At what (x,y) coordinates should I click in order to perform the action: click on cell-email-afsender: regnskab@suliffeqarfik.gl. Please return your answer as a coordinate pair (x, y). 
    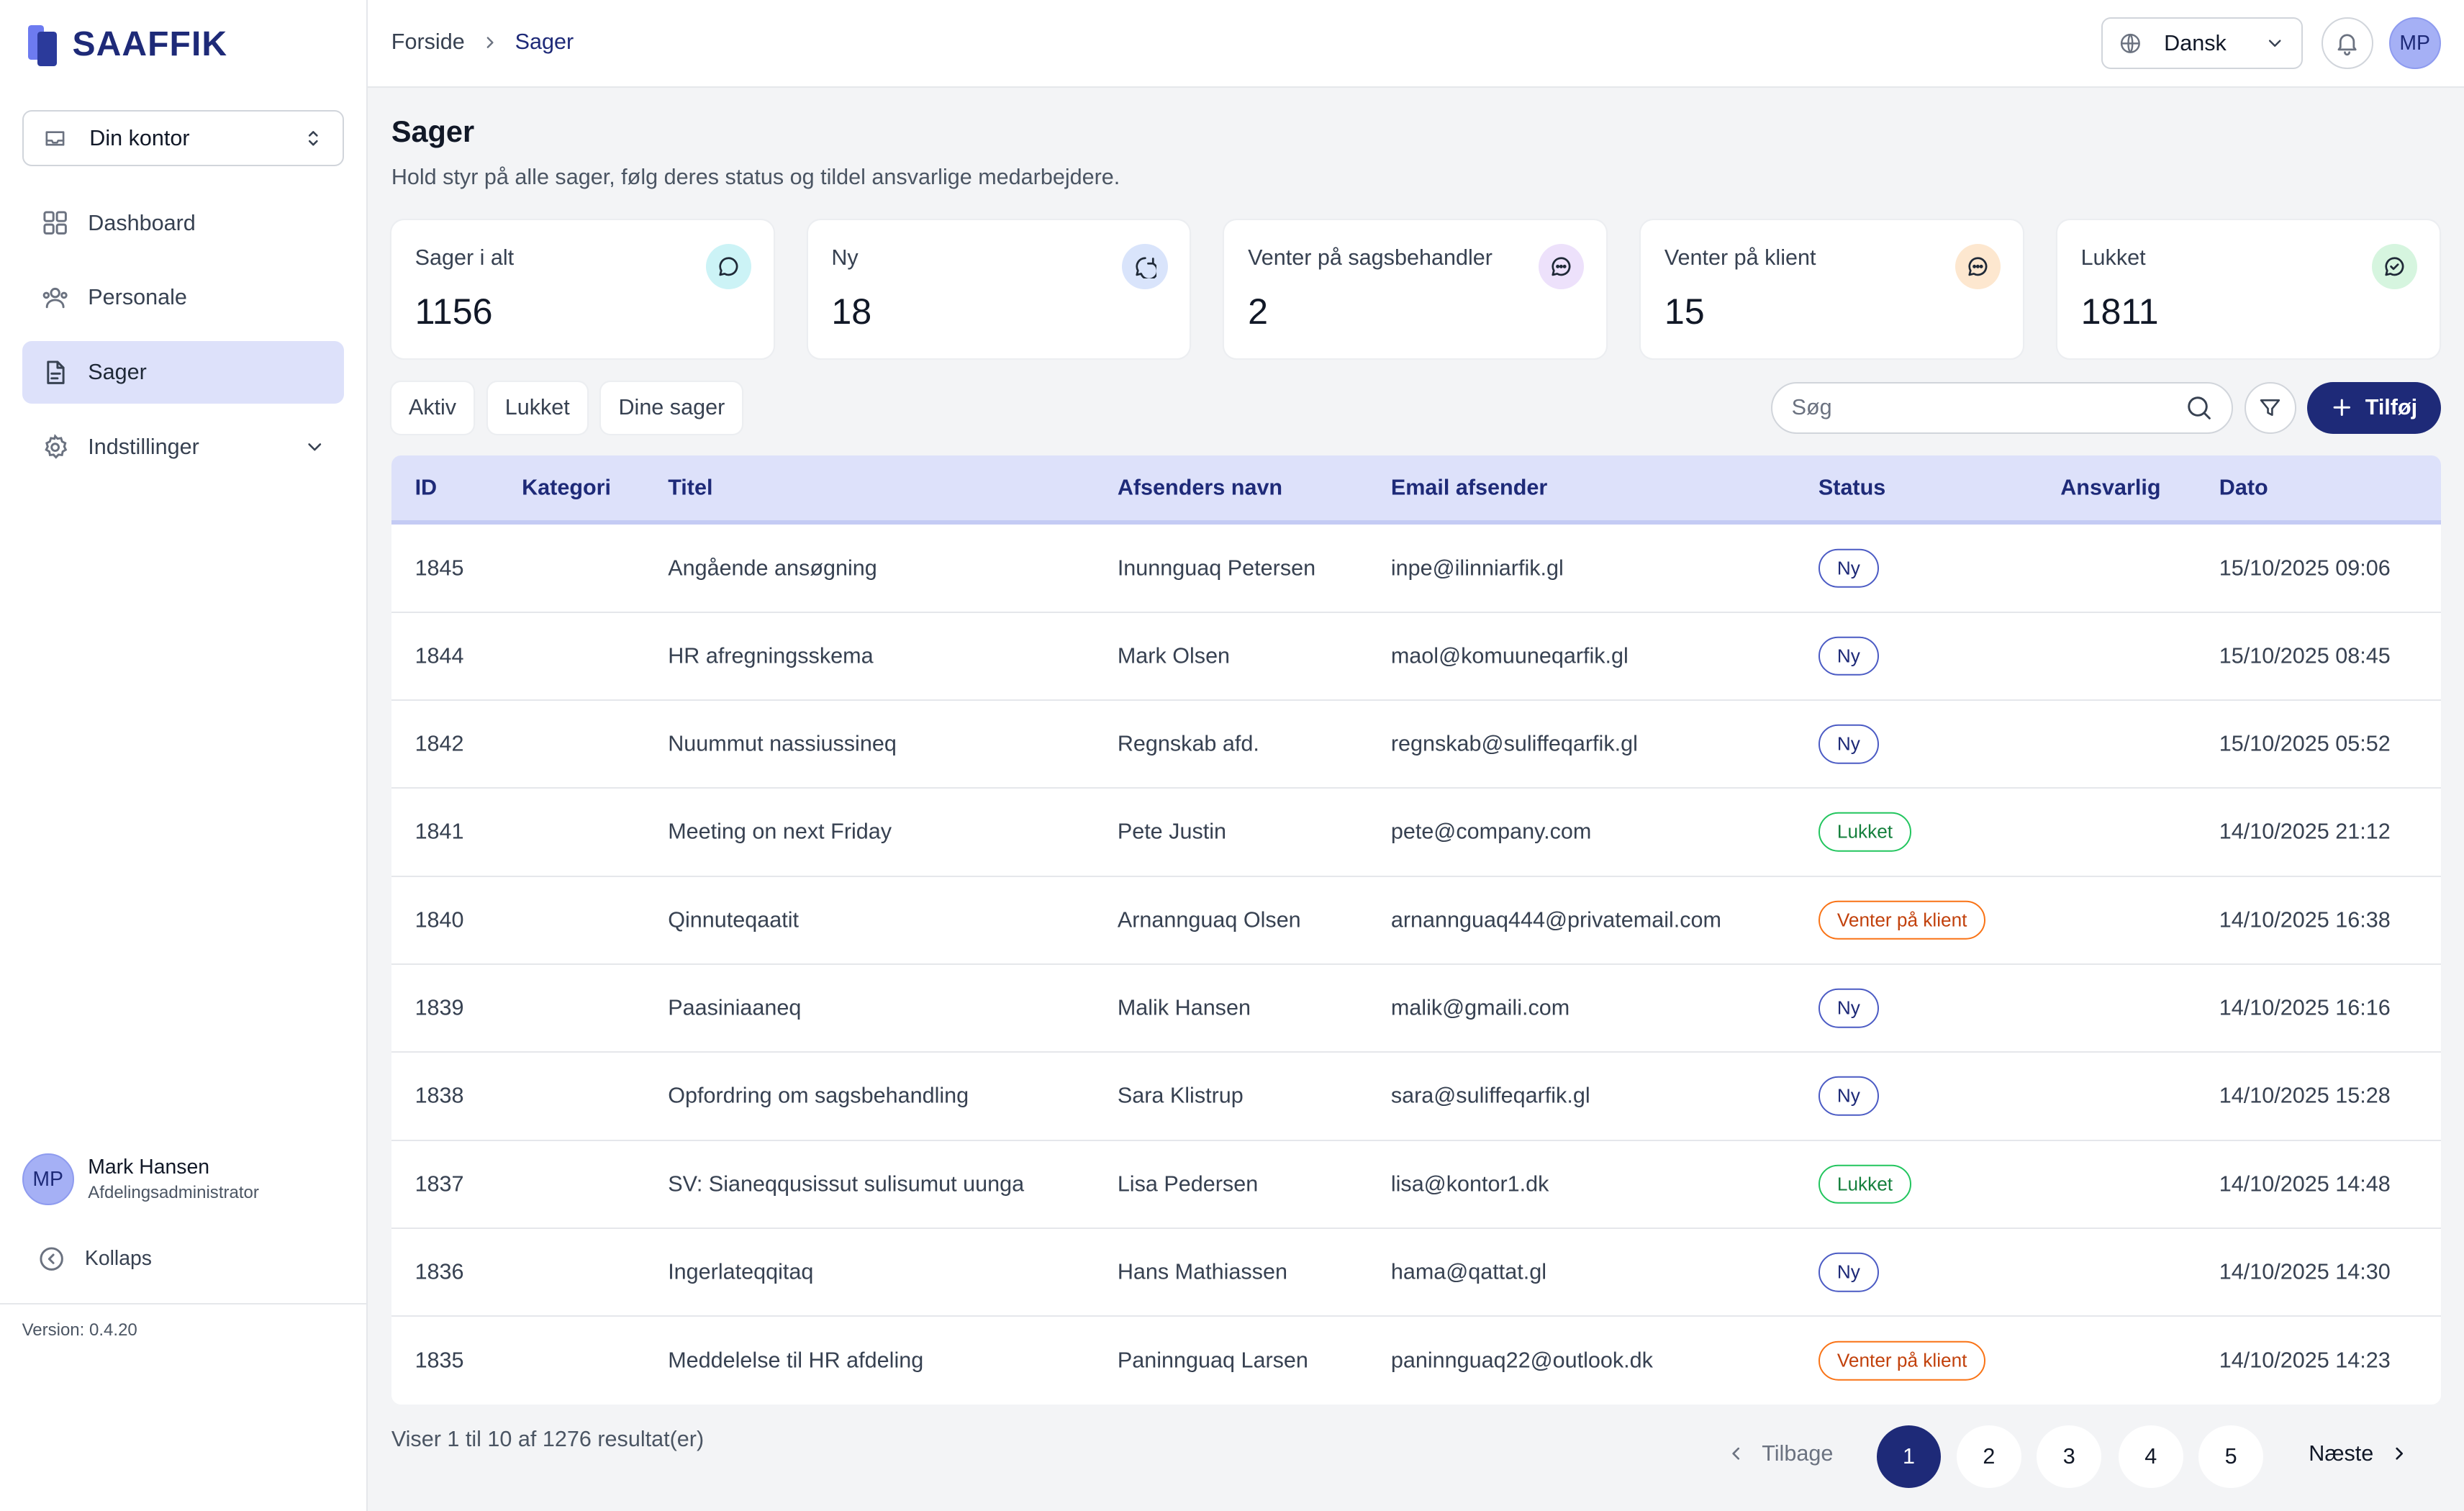
    Looking at the image, I should click on (1514, 744).